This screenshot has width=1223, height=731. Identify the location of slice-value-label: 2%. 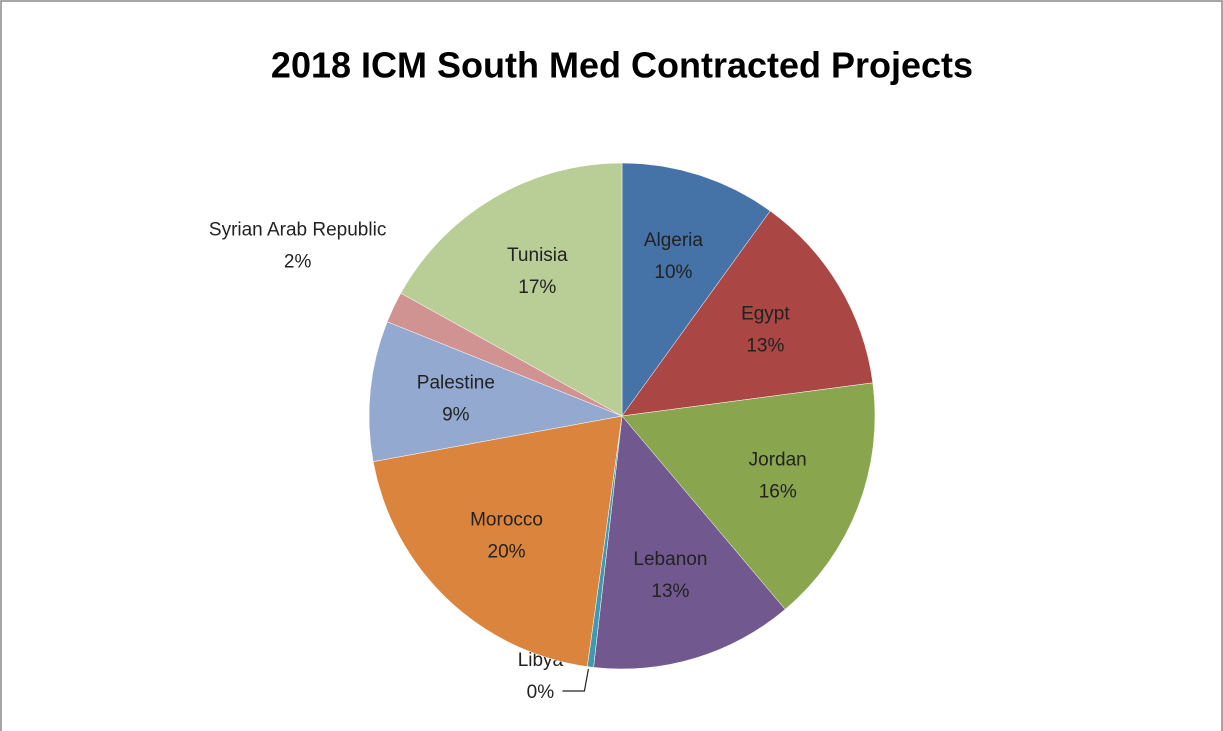
(298, 262).